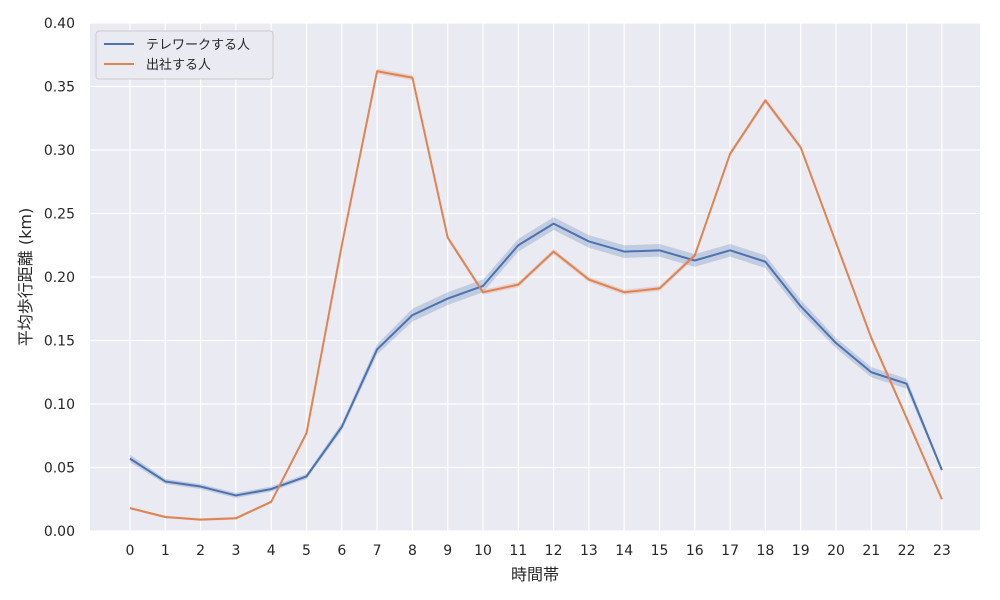  I want to click on y-tick-label: 0.20, so click(59, 278).